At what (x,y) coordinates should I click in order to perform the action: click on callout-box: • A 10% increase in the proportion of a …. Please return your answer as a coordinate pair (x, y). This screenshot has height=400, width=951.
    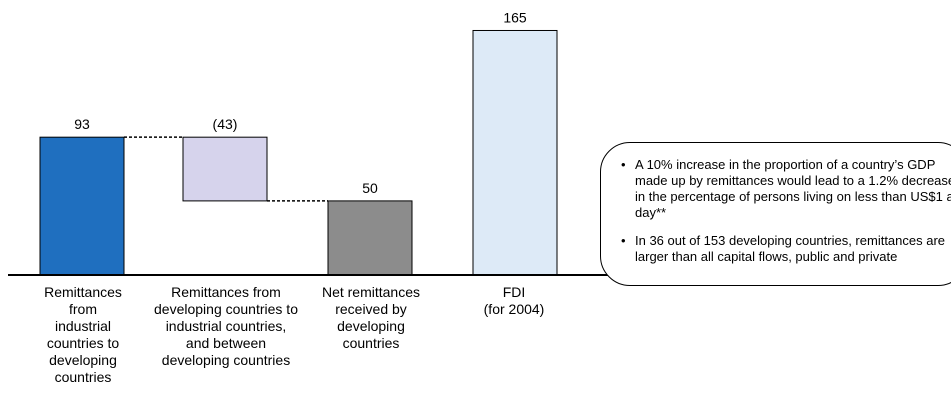
    Looking at the image, I should click on (775, 214).